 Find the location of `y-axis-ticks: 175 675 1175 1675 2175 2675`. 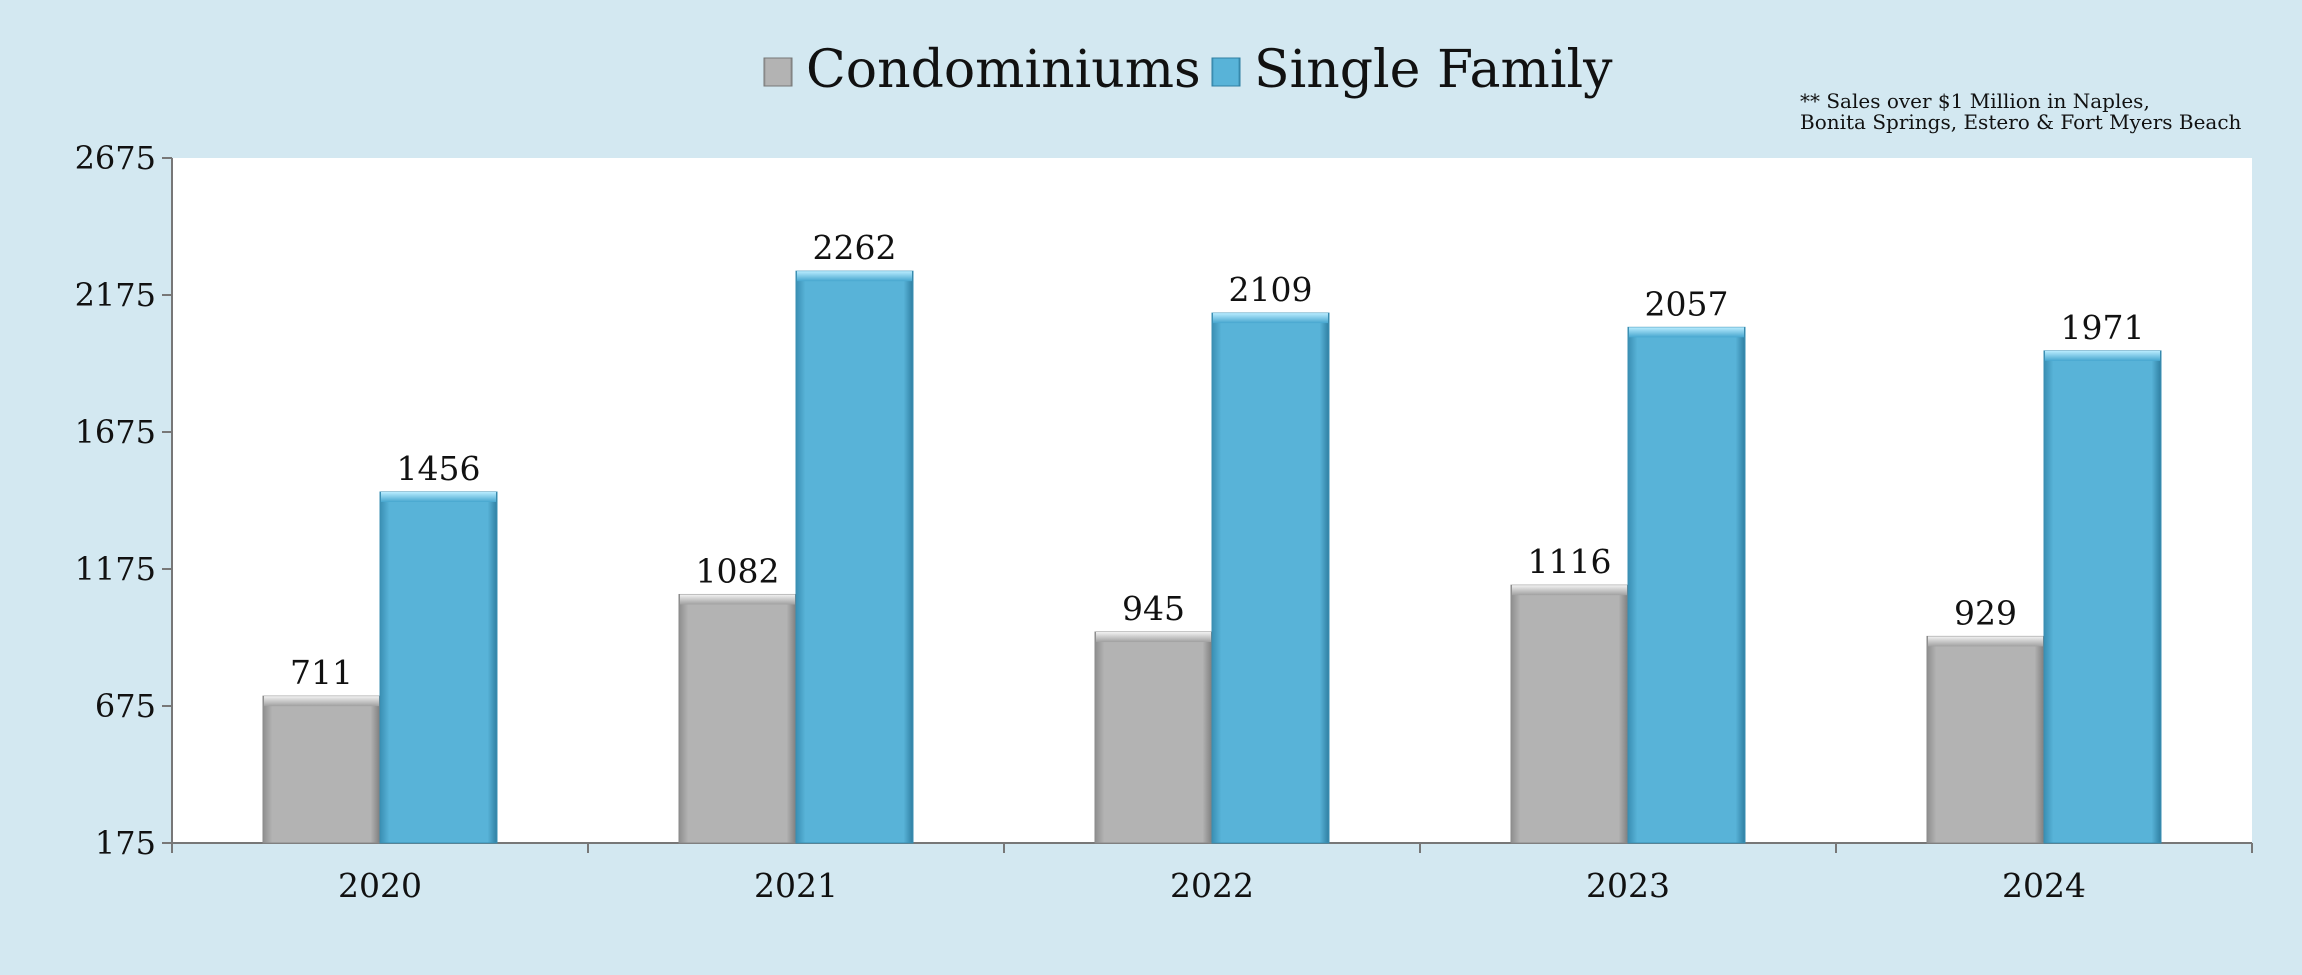

y-axis-ticks: 175 675 1175 1675 2175 2675 is located at coordinates (123, 500).